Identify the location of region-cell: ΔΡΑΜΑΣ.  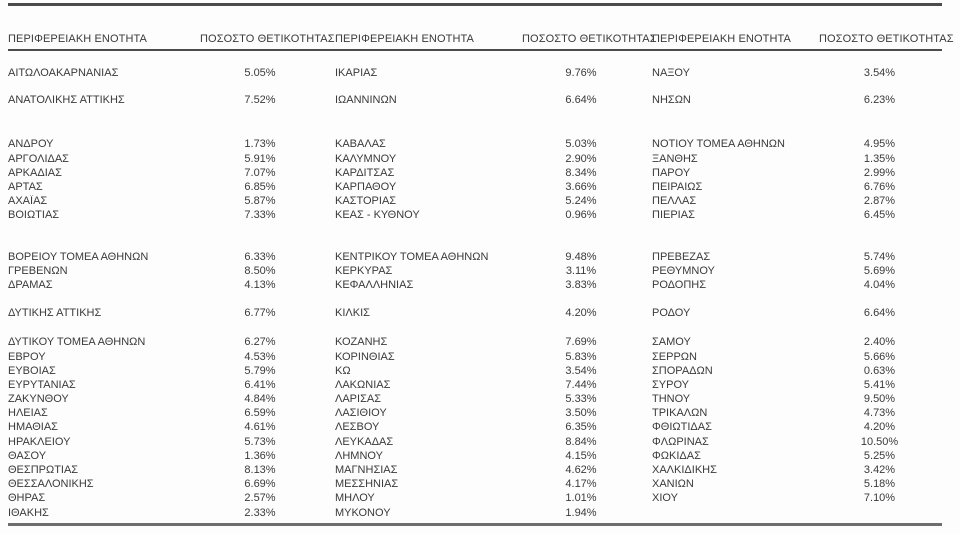
(30, 284).